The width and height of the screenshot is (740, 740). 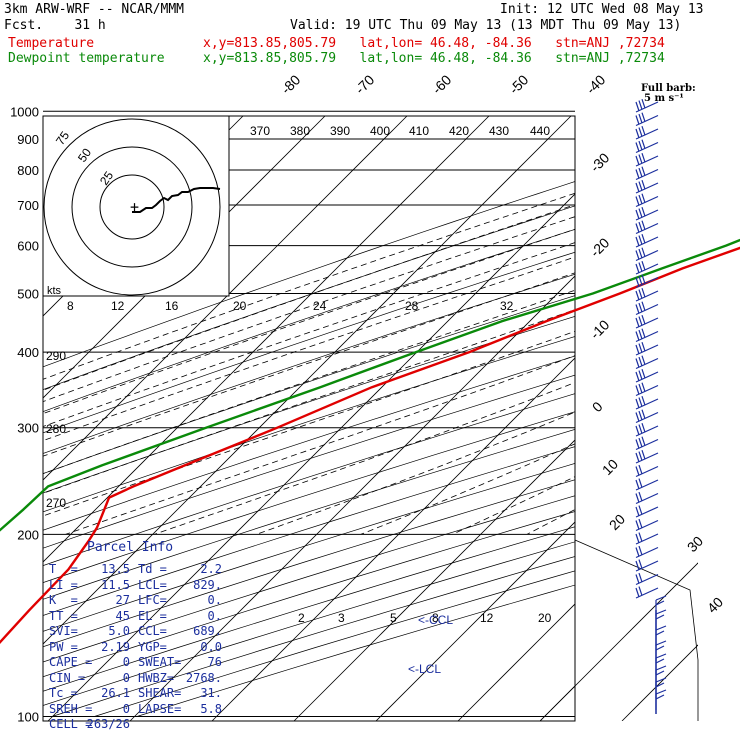 What do you see at coordinates (435, 620) in the screenshot?
I see `ccl-marker: <-CCL` at bounding box center [435, 620].